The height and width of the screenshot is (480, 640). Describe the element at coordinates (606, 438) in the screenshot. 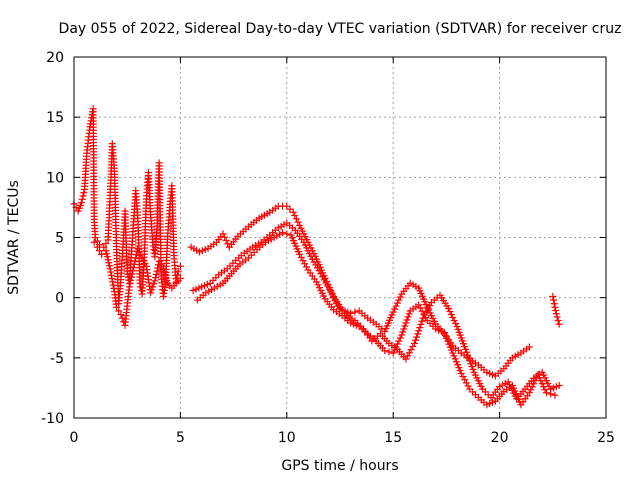

I see `x-tick-label: 25` at that location.